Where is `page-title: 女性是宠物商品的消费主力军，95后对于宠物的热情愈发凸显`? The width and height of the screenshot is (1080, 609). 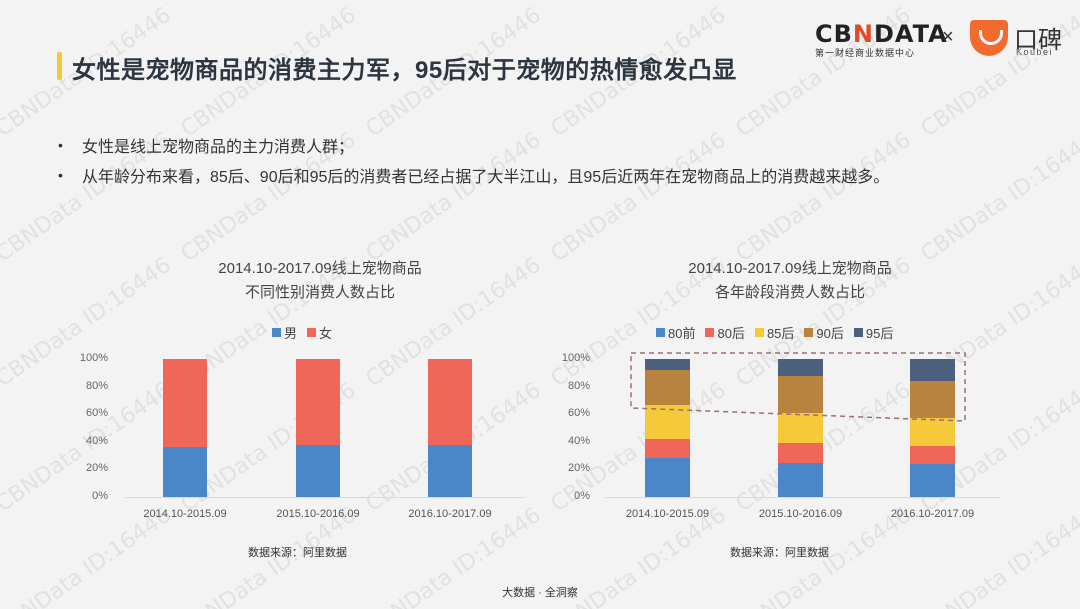 page-title: 女性是宠物商品的消费主力军，95后对于宠物的热情愈发凸显 is located at coordinates (404, 70).